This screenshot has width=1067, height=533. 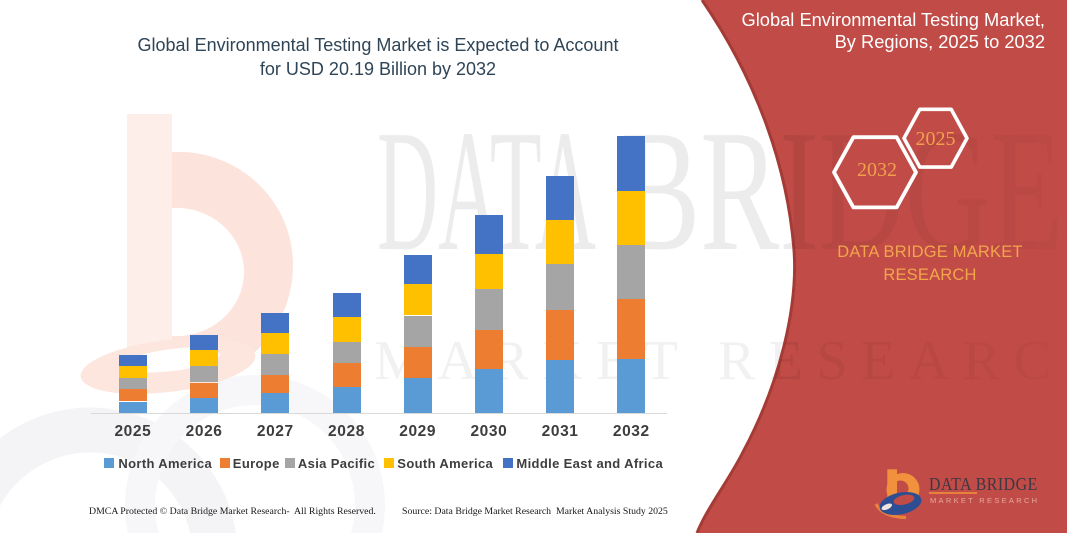 What do you see at coordinates (720, 361) in the screenshot?
I see `svg-text: MARKET RESEARCH` at bounding box center [720, 361].